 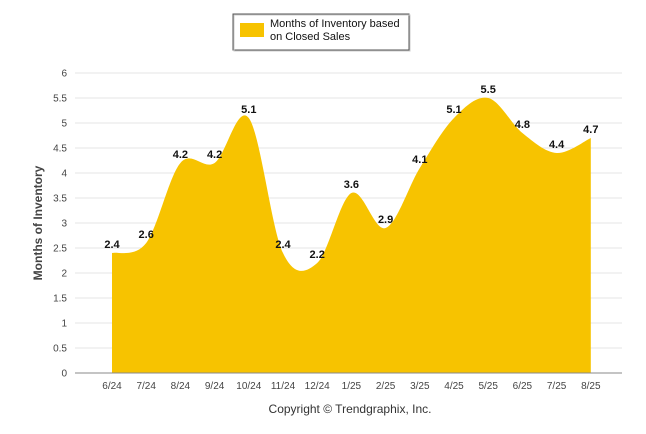 What do you see at coordinates (522, 125) in the screenshot?
I see `data-label: 4.8` at bounding box center [522, 125].